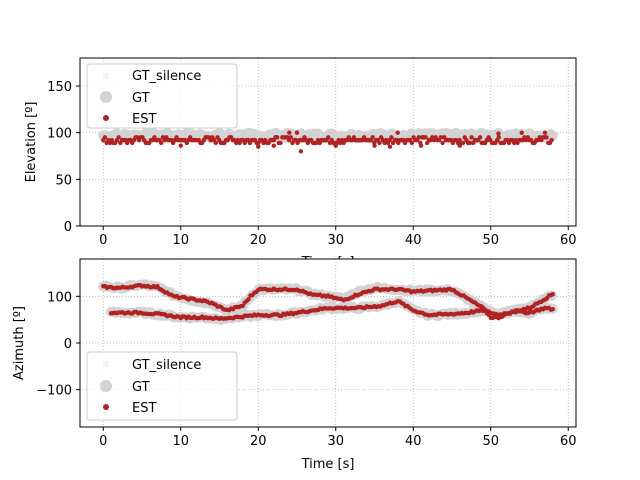  What do you see at coordinates (58, 344) in the screenshot?
I see `azimuth-y-ticks: −100 0 100` at bounding box center [58, 344].